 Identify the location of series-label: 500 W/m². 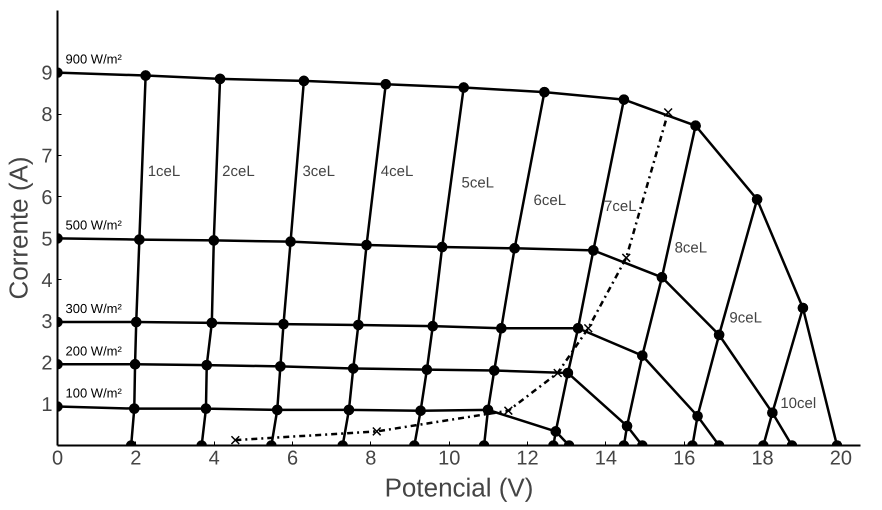
(94, 224).